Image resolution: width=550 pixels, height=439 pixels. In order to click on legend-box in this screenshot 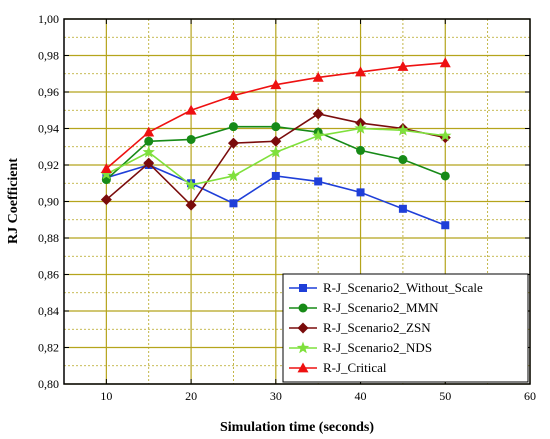, I will do `click(405, 328)`.